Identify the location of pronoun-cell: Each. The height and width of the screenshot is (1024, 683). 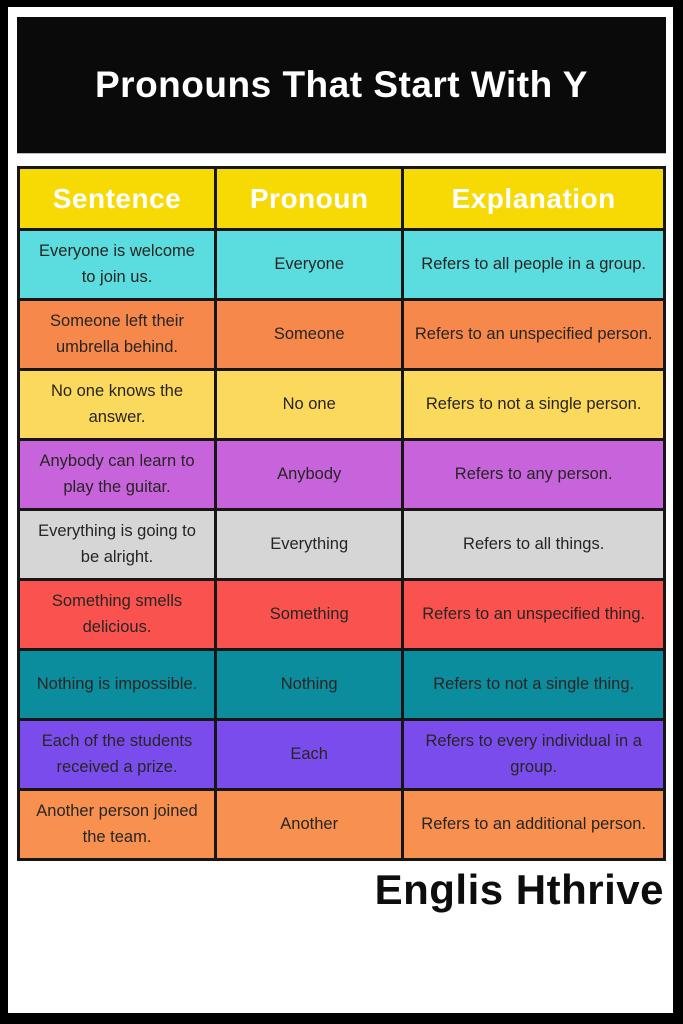
(309, 754).